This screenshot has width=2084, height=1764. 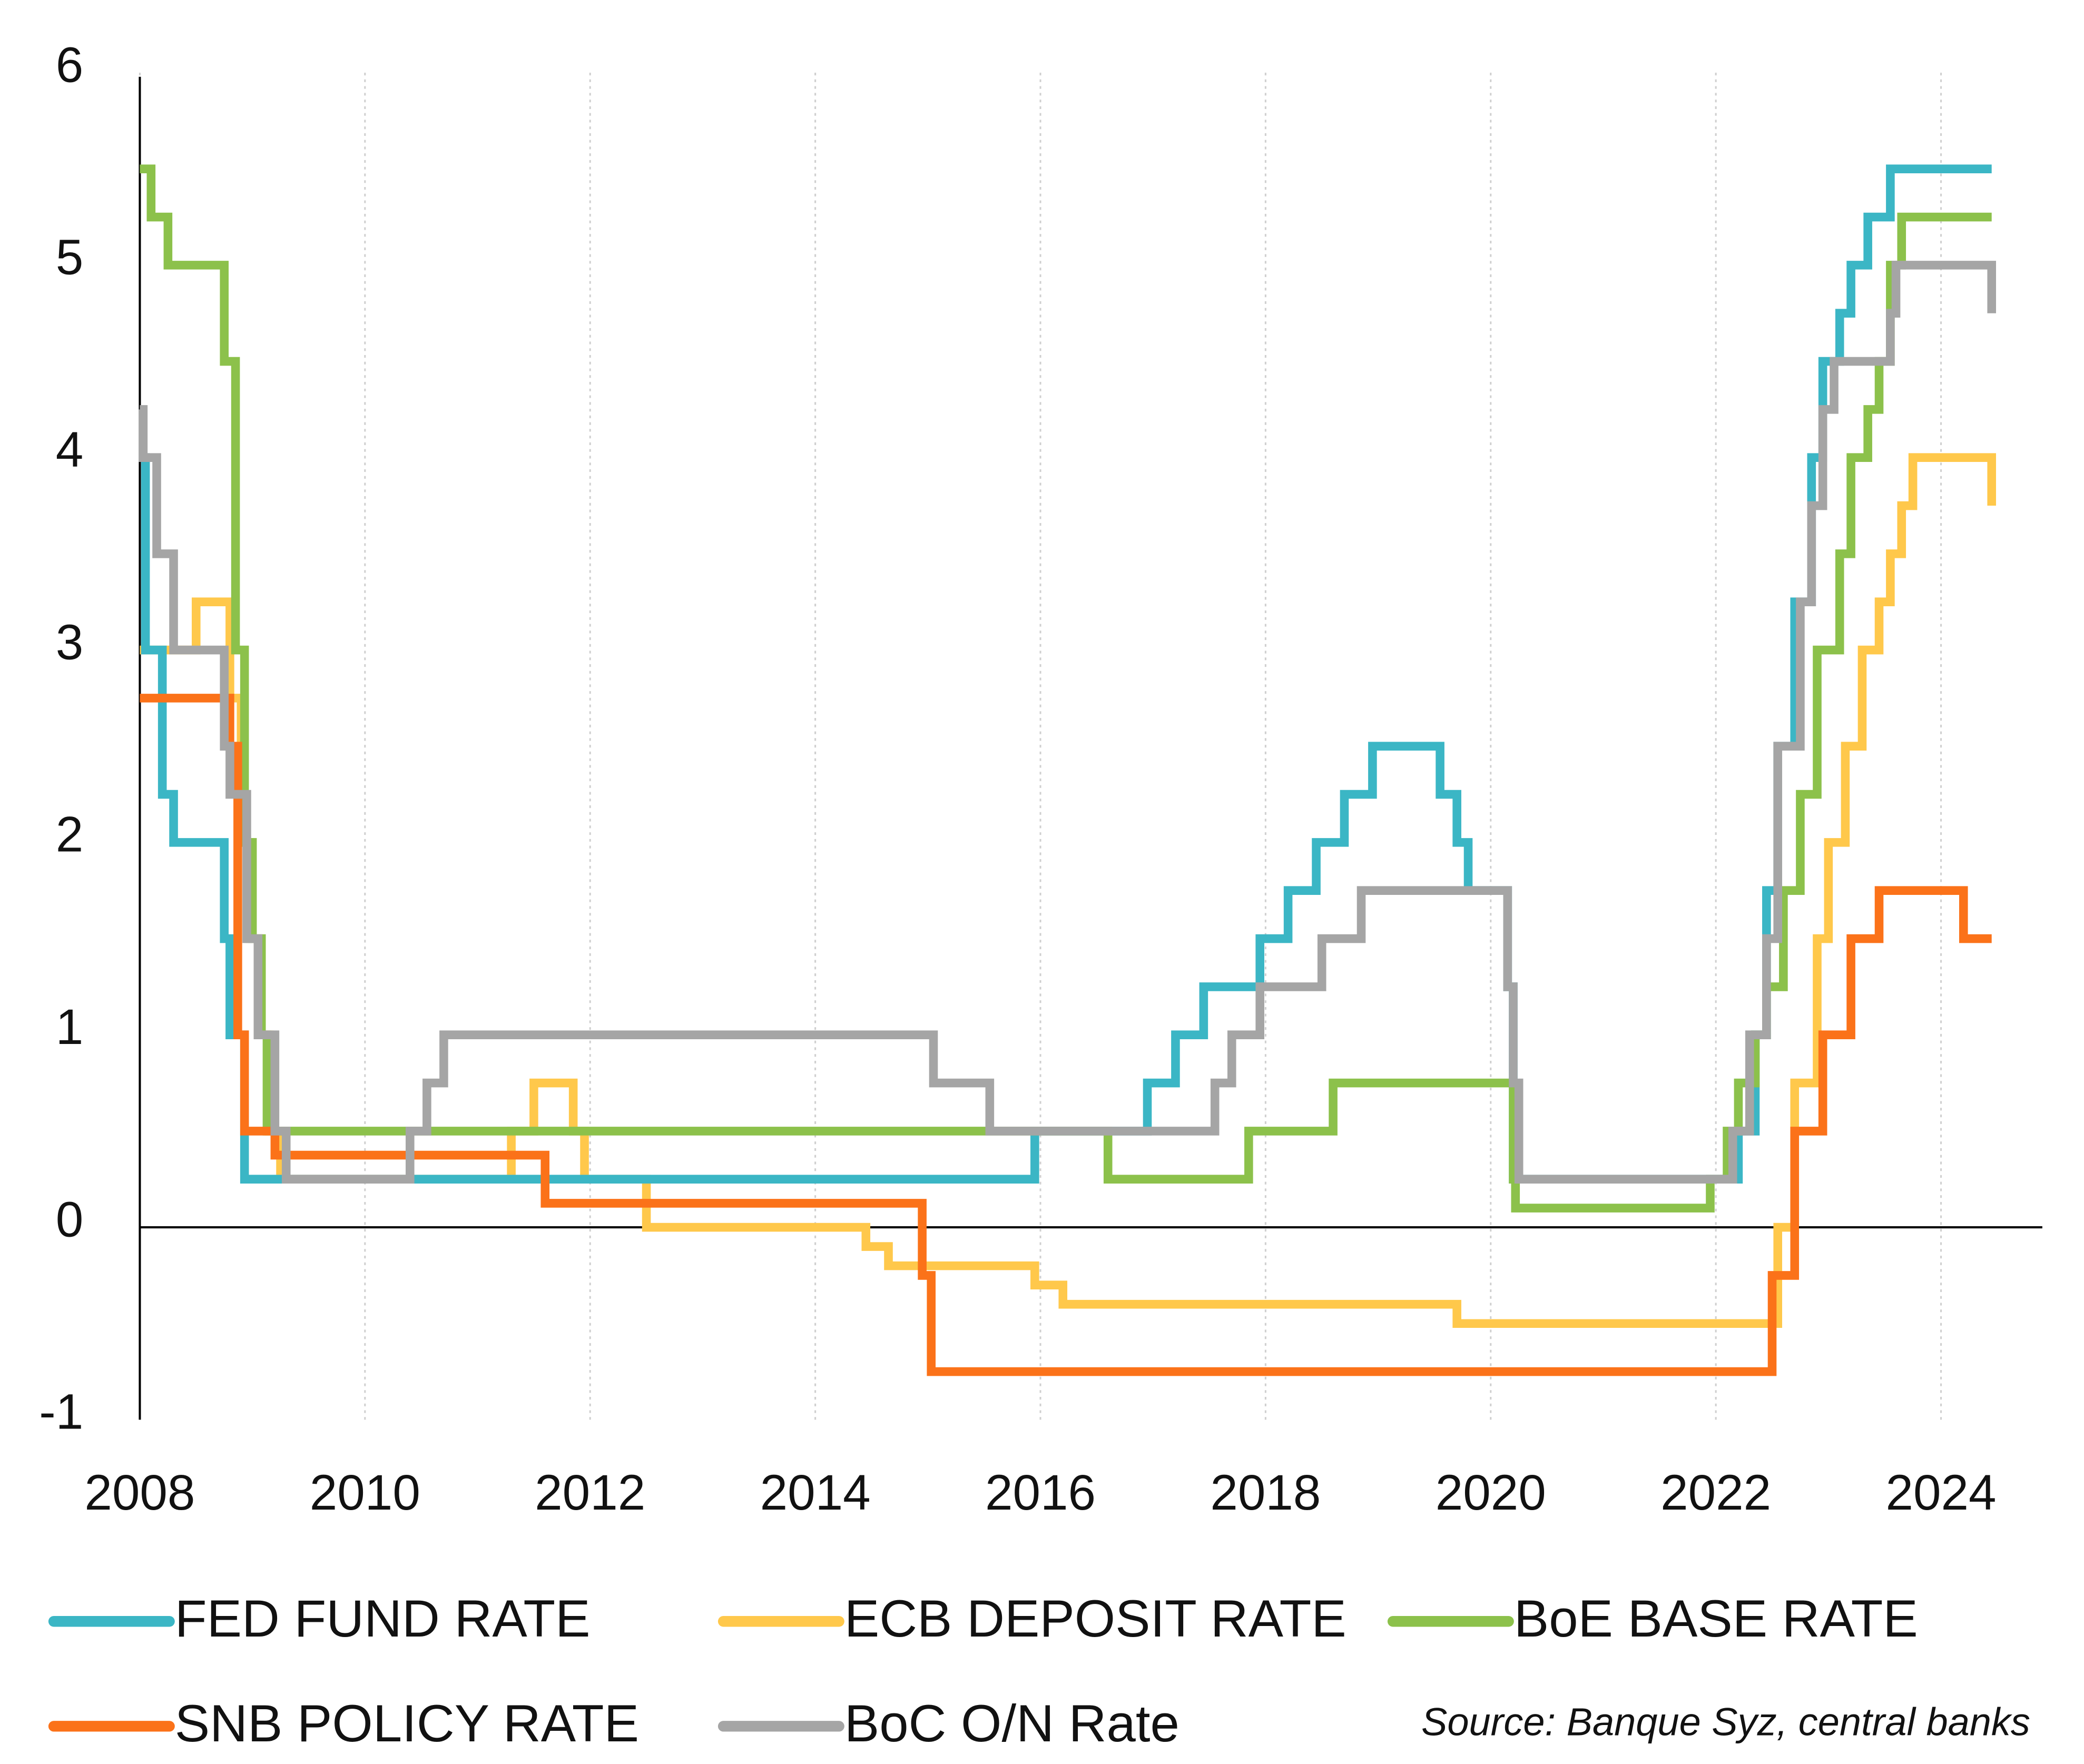 What do you see at coordinates (70, 835) in the screenshot?
I see `y-tick-label: 2` at bounding box center [70, 835].